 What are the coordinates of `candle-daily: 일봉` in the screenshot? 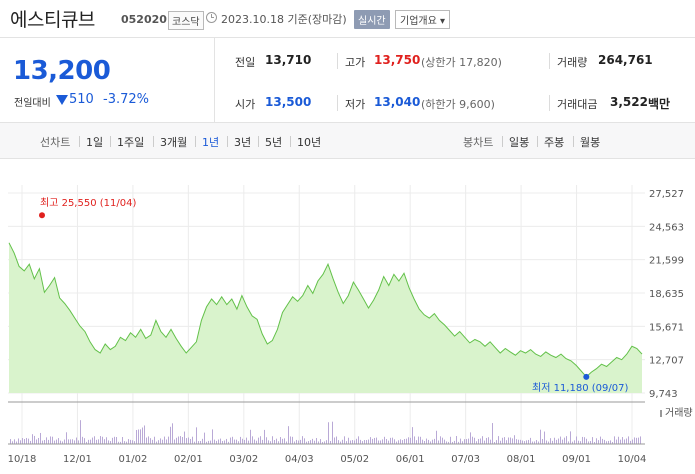 It's located at (519, 142).